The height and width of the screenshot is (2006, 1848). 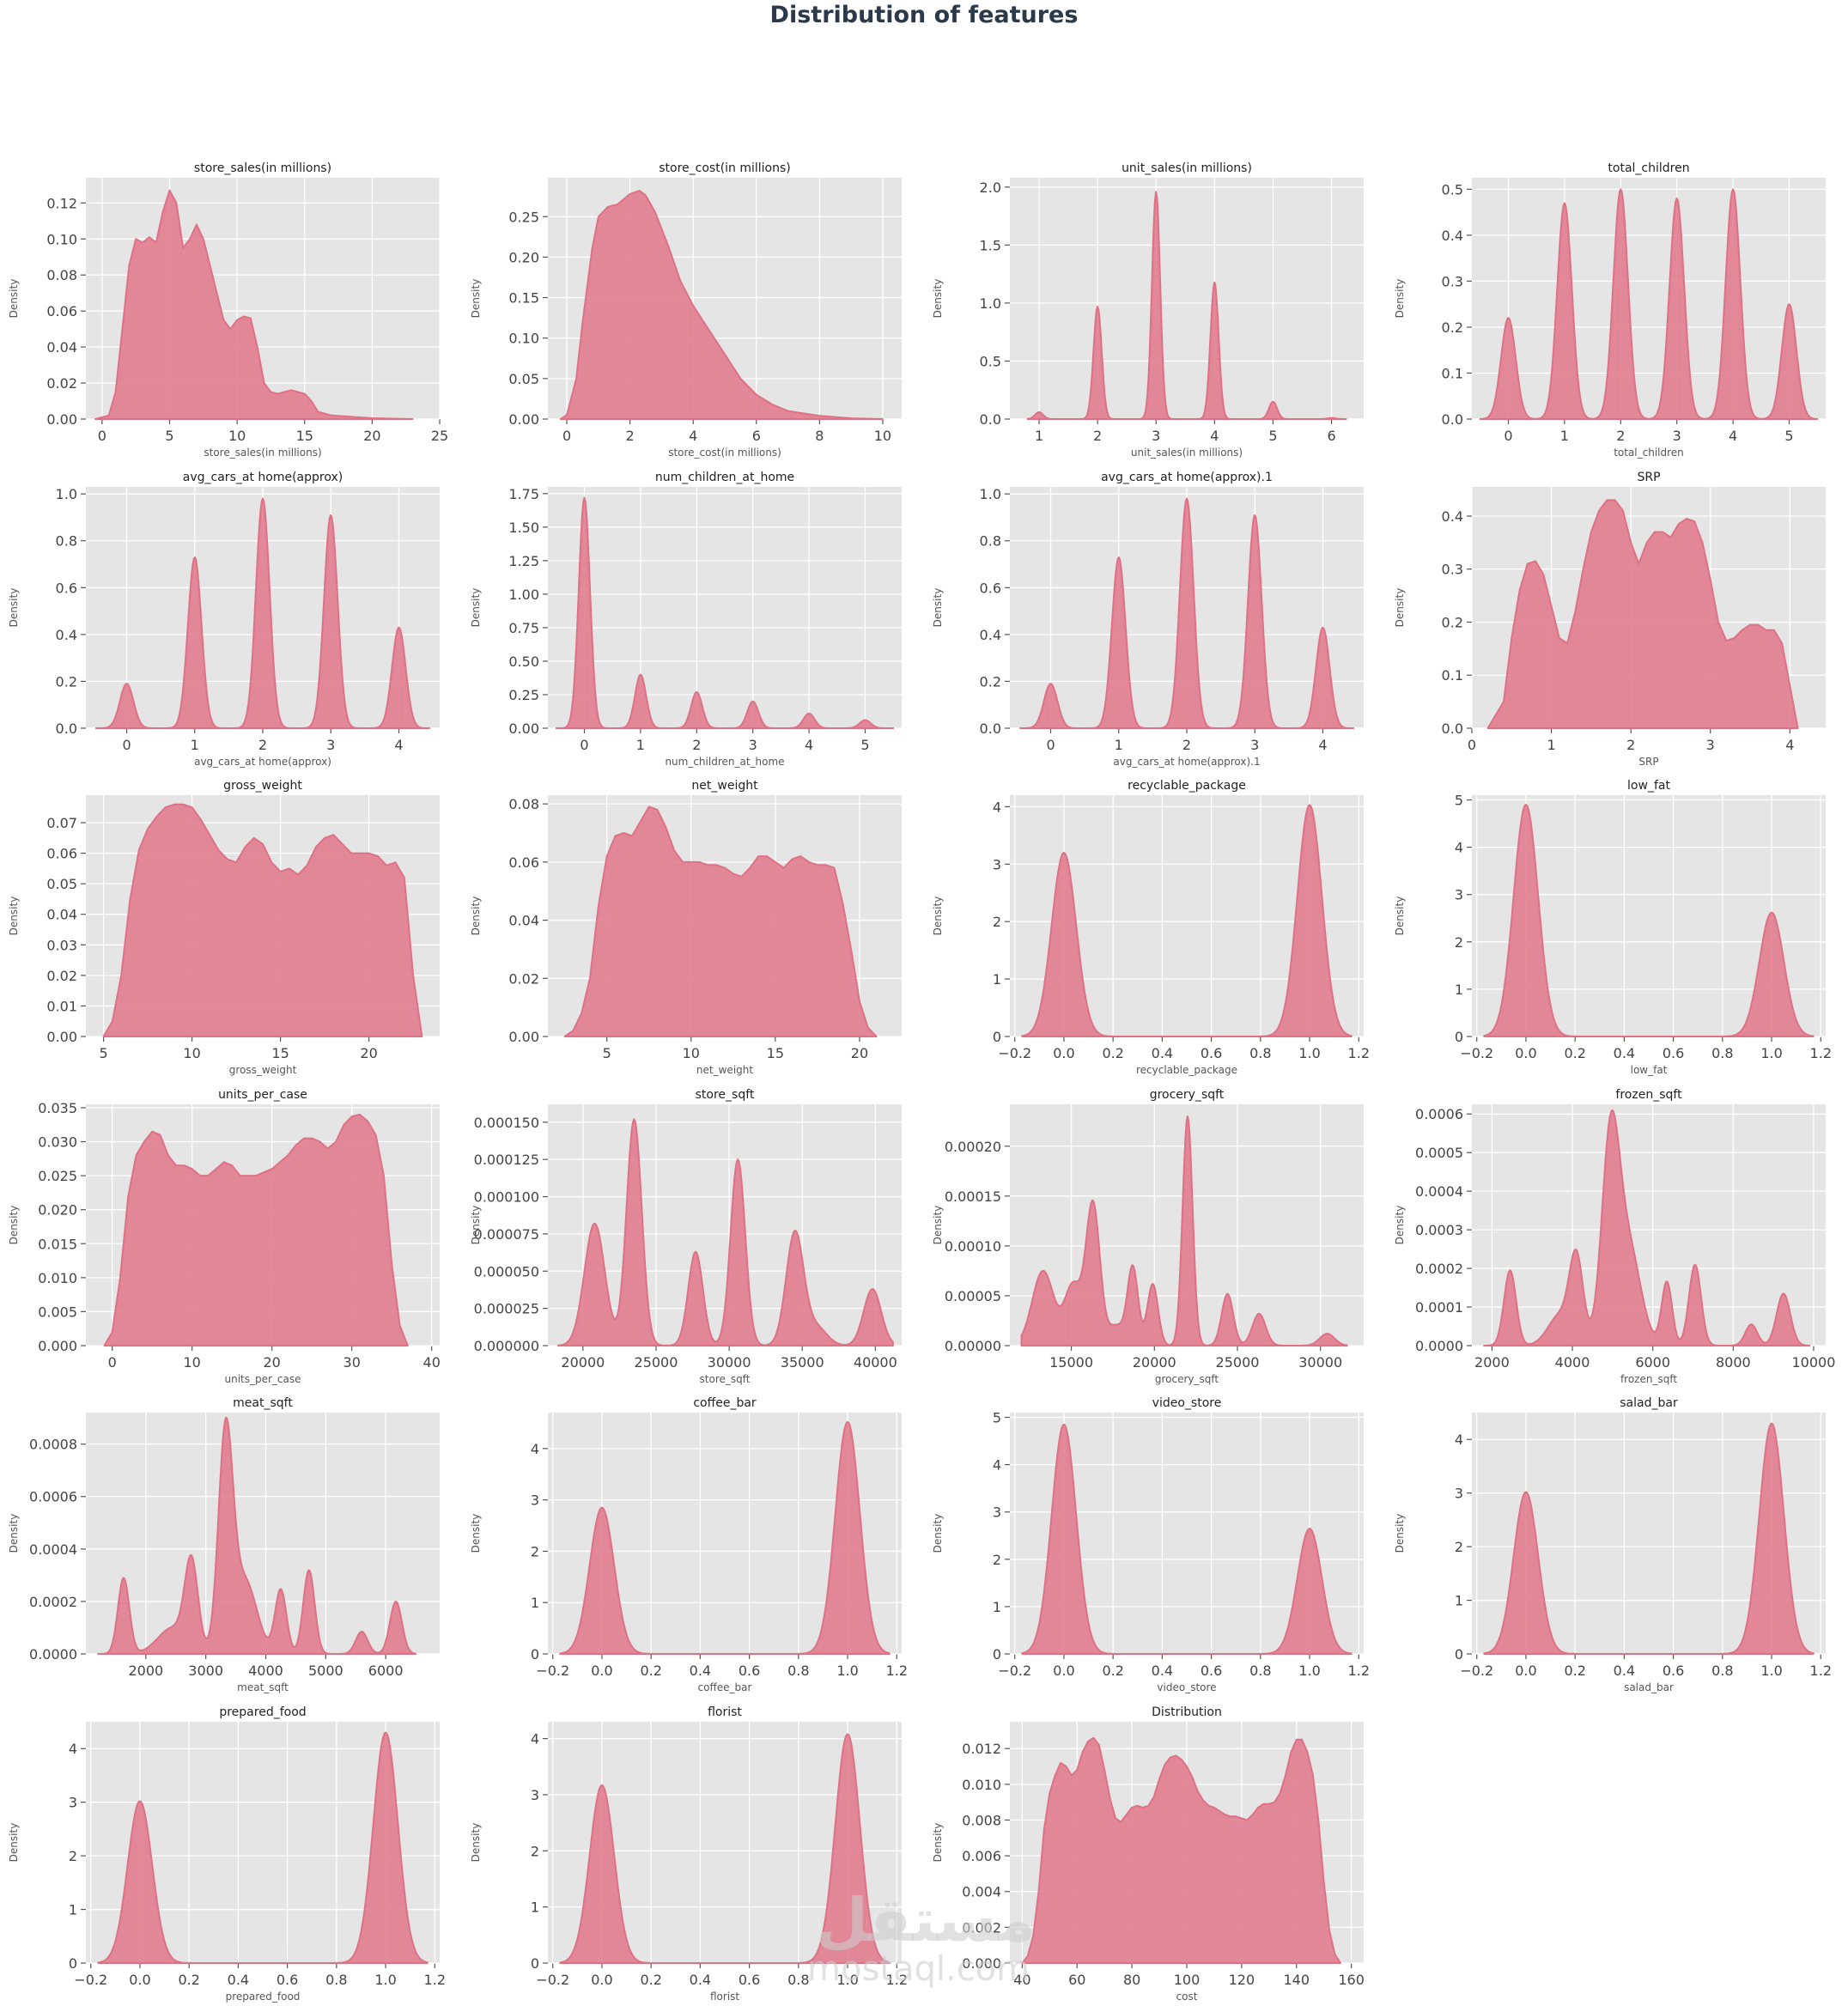 I want to click on panel-title: unit_sales(in millions), so click(x=1187, y=168).